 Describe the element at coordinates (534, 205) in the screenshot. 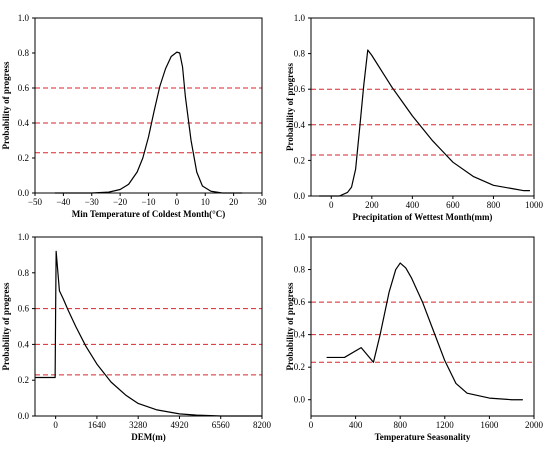

I see `x-tick-label: 1000` at that location.